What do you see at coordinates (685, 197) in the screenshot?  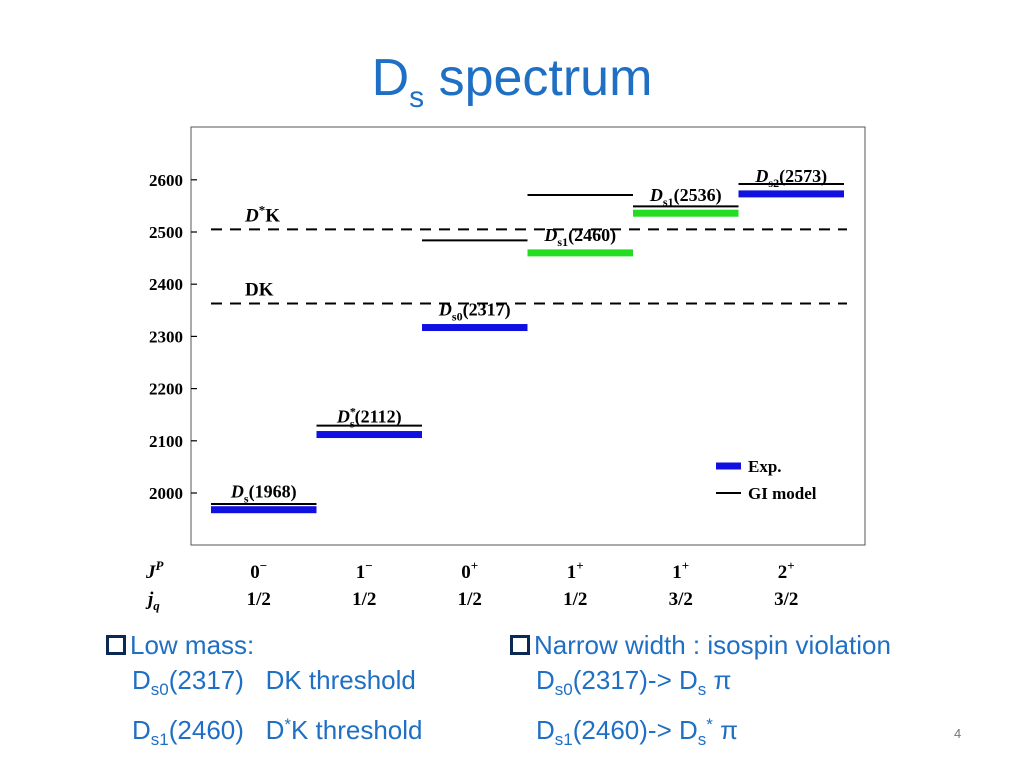 I see `level-label: Ds1(2536)` at bounding box center [685, 197].